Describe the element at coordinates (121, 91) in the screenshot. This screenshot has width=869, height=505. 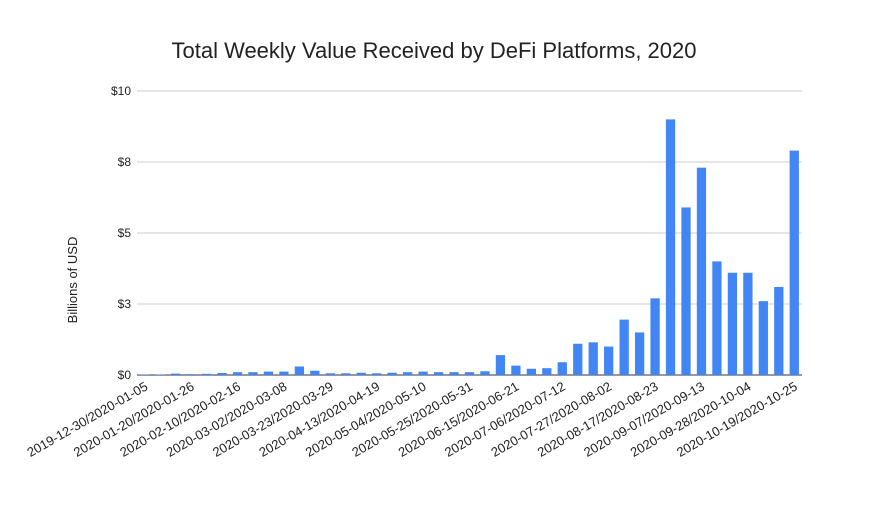
I see `y-tick-label: $10` at that location.